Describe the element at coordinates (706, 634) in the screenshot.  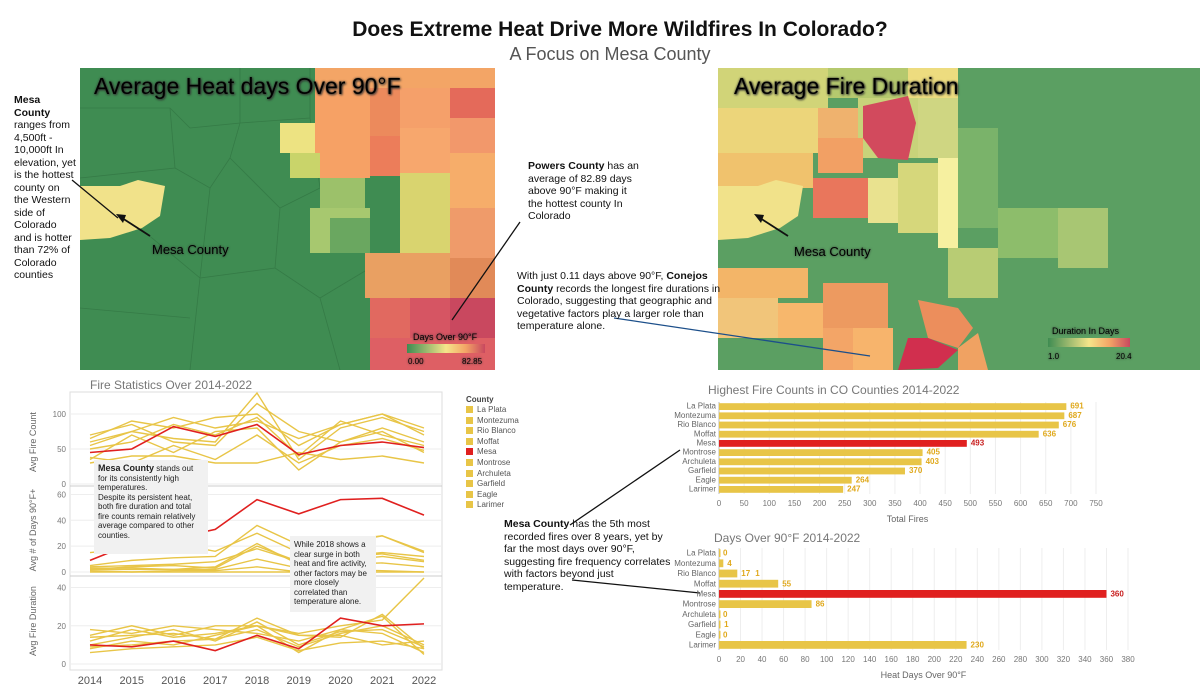
I see `category-label: Eagle` at that location.